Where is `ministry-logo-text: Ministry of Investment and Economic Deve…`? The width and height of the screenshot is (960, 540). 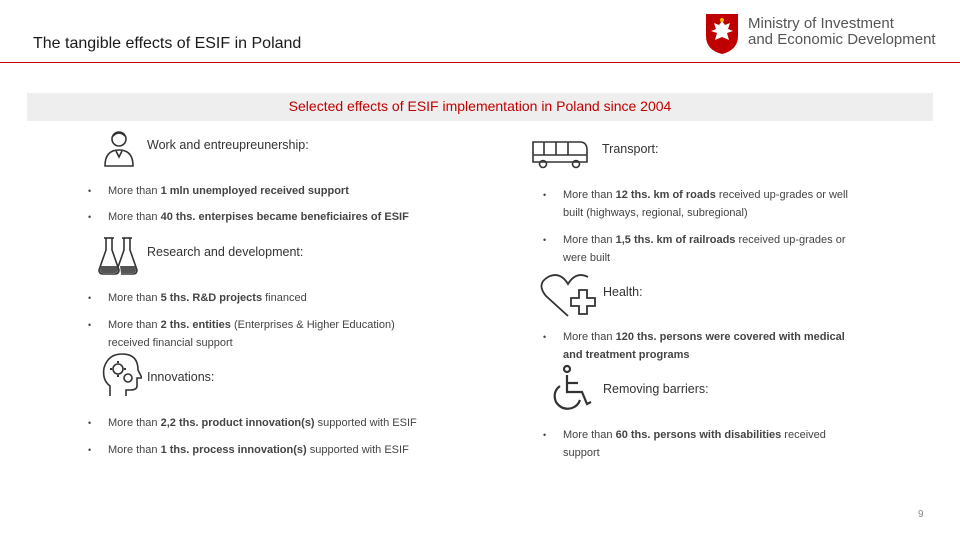
ministry-logo-text: Ministry of Investment and Economic Deve… is located at coordinates (842, 32).